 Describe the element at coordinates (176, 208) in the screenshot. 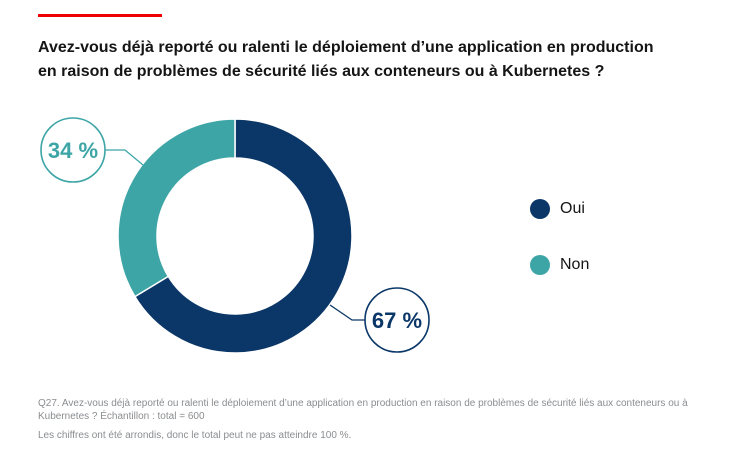

I see `slice-non` at that location.